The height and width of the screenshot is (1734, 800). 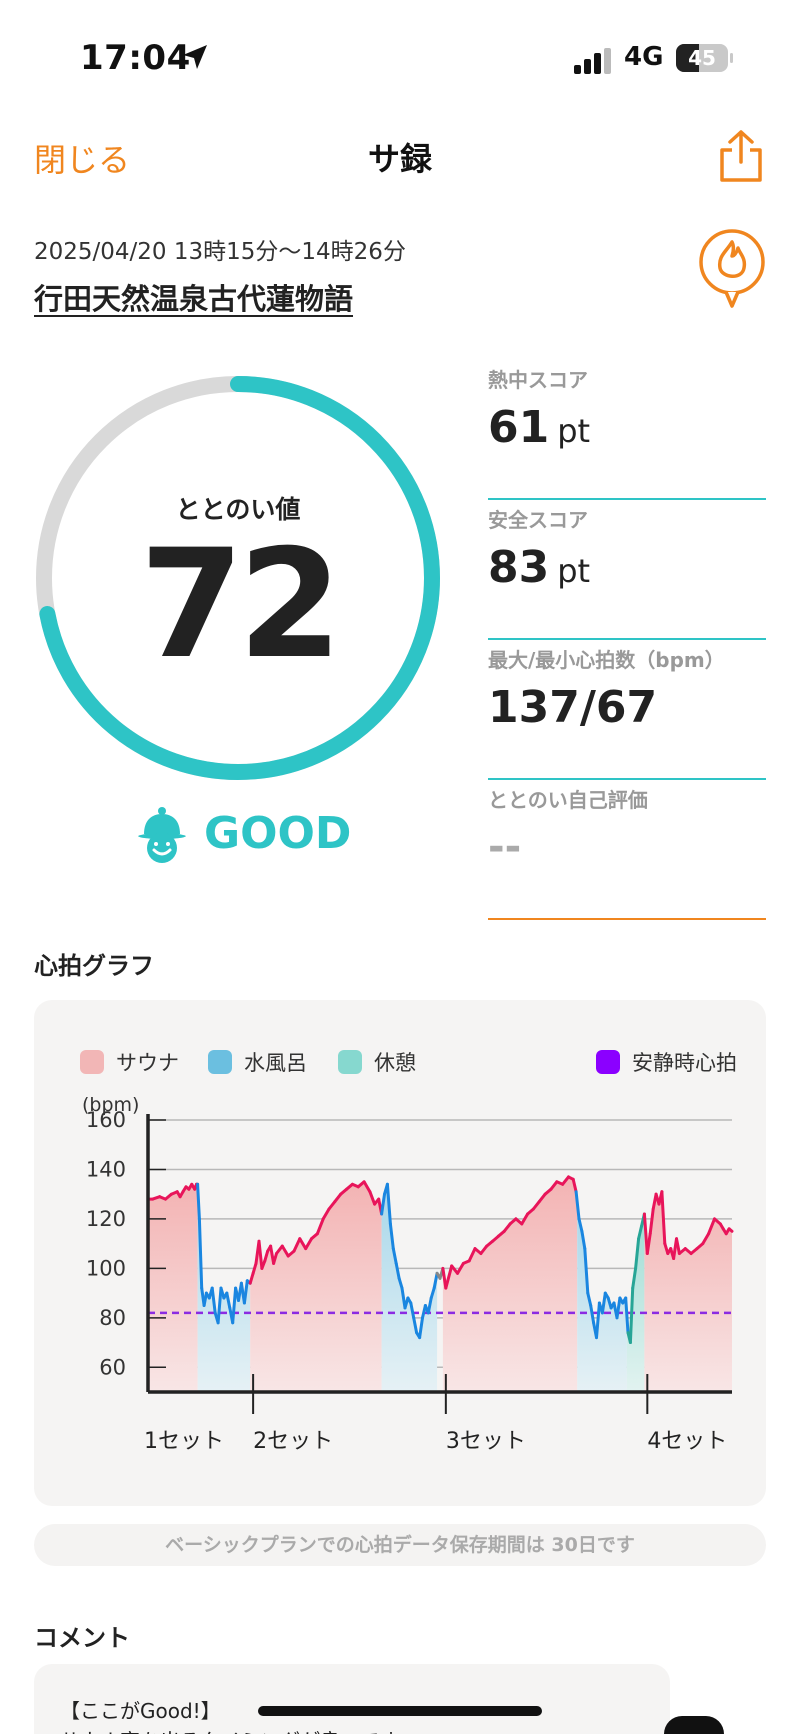 I want to click on status-bar: 17:04 4G 45, so click(x=400, y=55).